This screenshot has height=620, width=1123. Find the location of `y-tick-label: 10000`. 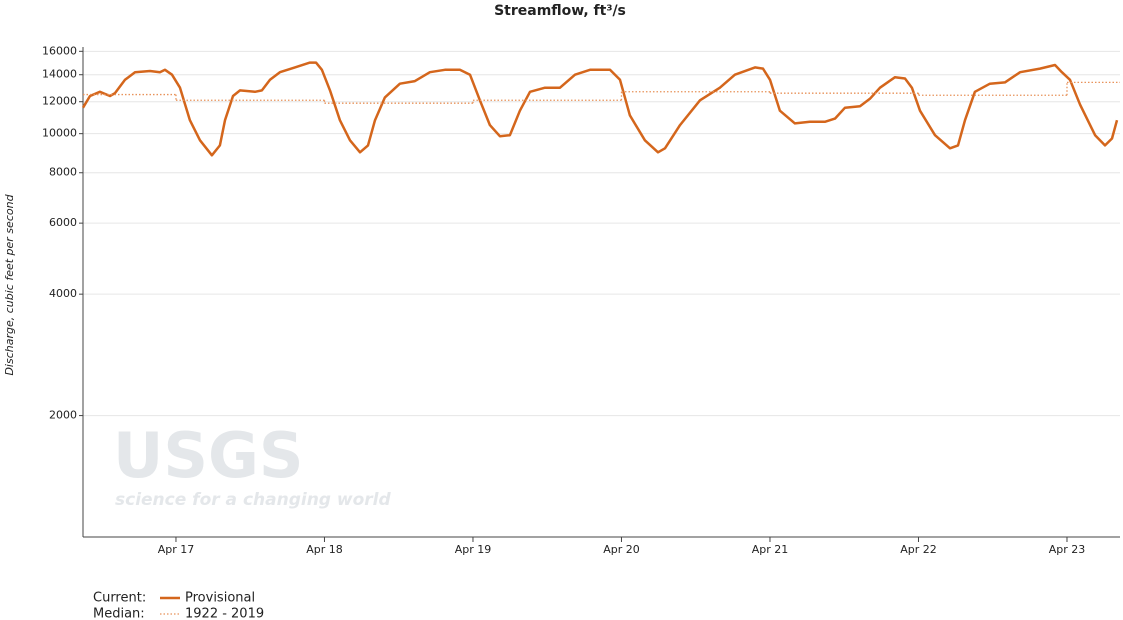

y-tick-label: 10000 is located at coordinates (59, 133).